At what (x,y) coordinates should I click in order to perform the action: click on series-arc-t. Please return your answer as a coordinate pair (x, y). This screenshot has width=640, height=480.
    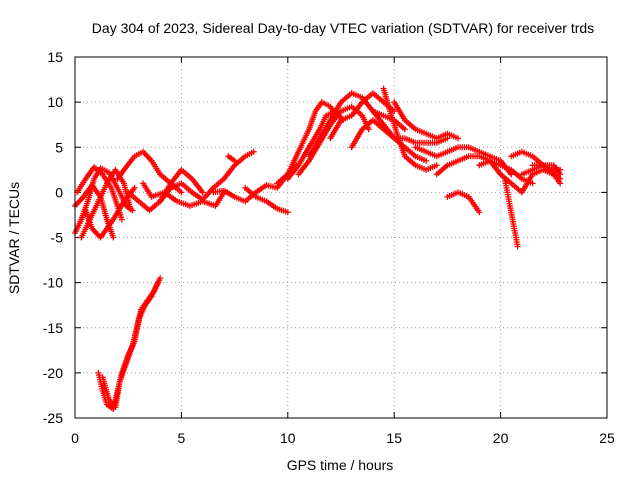
    Looking at the image, I should click on (410, 129).